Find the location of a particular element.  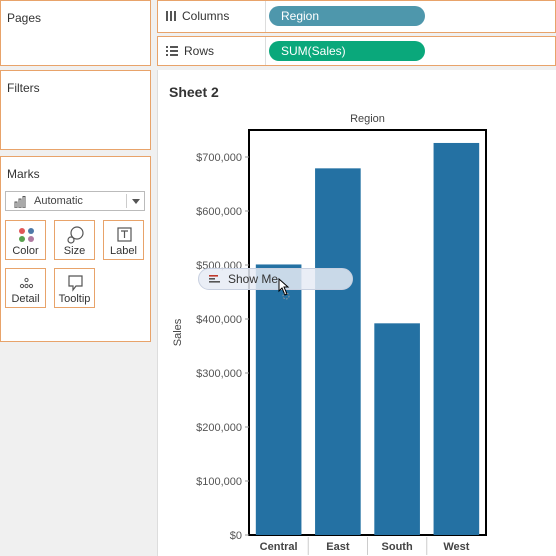

show-me-drag-pill: Show Me is located at coordinates (275, 284).